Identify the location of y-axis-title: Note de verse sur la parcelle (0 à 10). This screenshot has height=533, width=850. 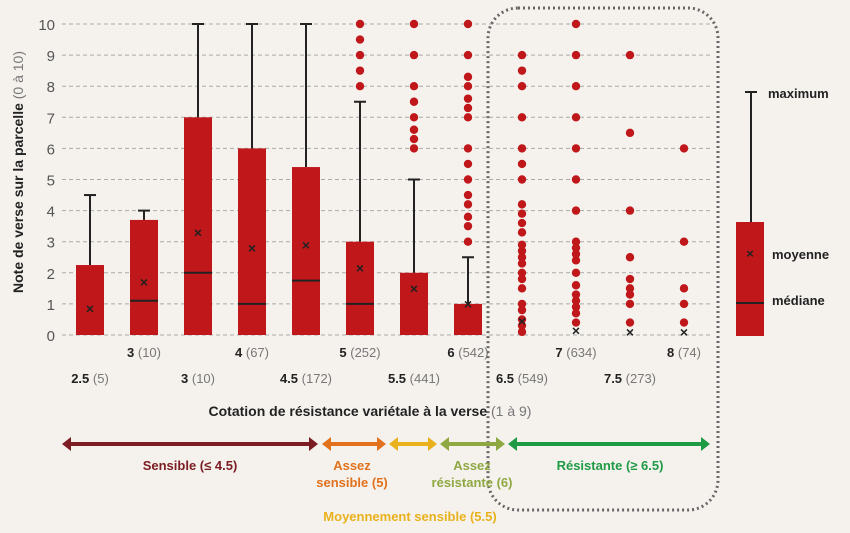
(18, 172).